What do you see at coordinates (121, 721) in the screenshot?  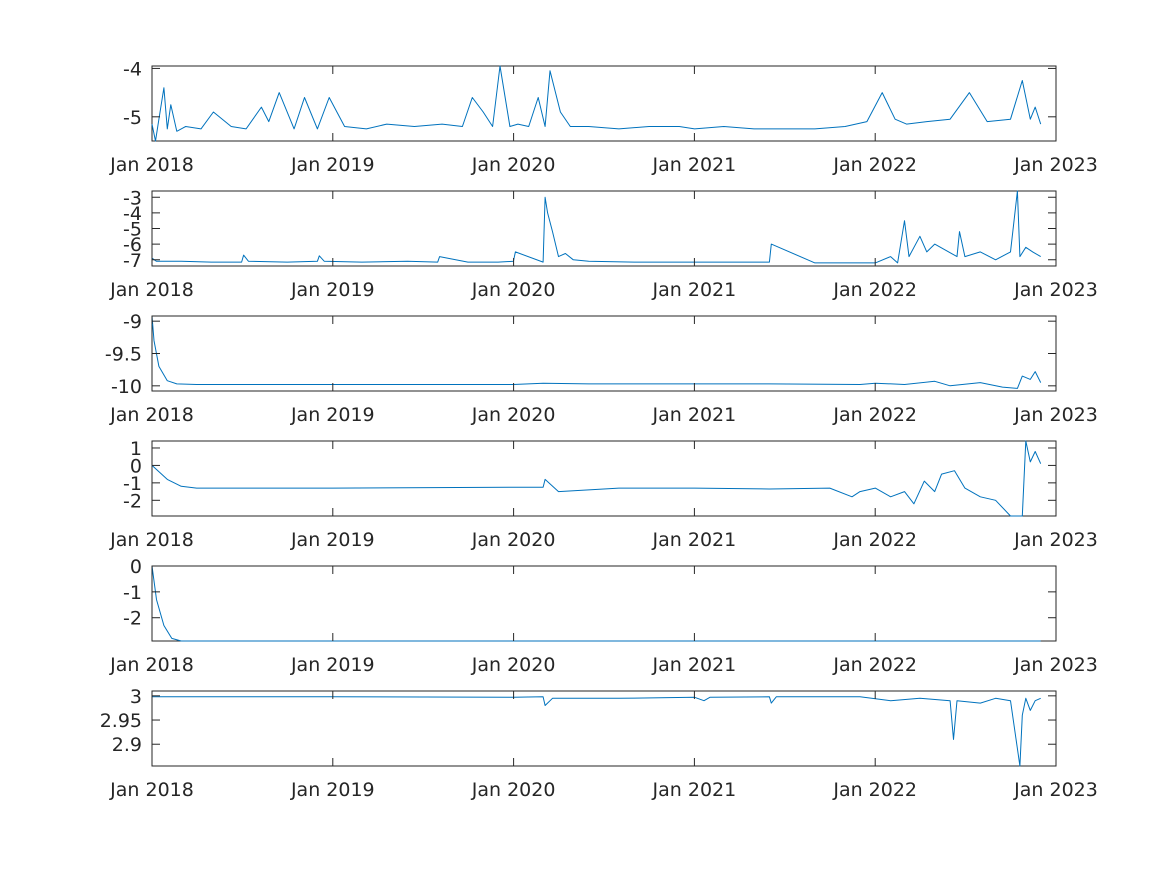 I see `y-tick-label: 2.95` at bounding box center [121, 721].